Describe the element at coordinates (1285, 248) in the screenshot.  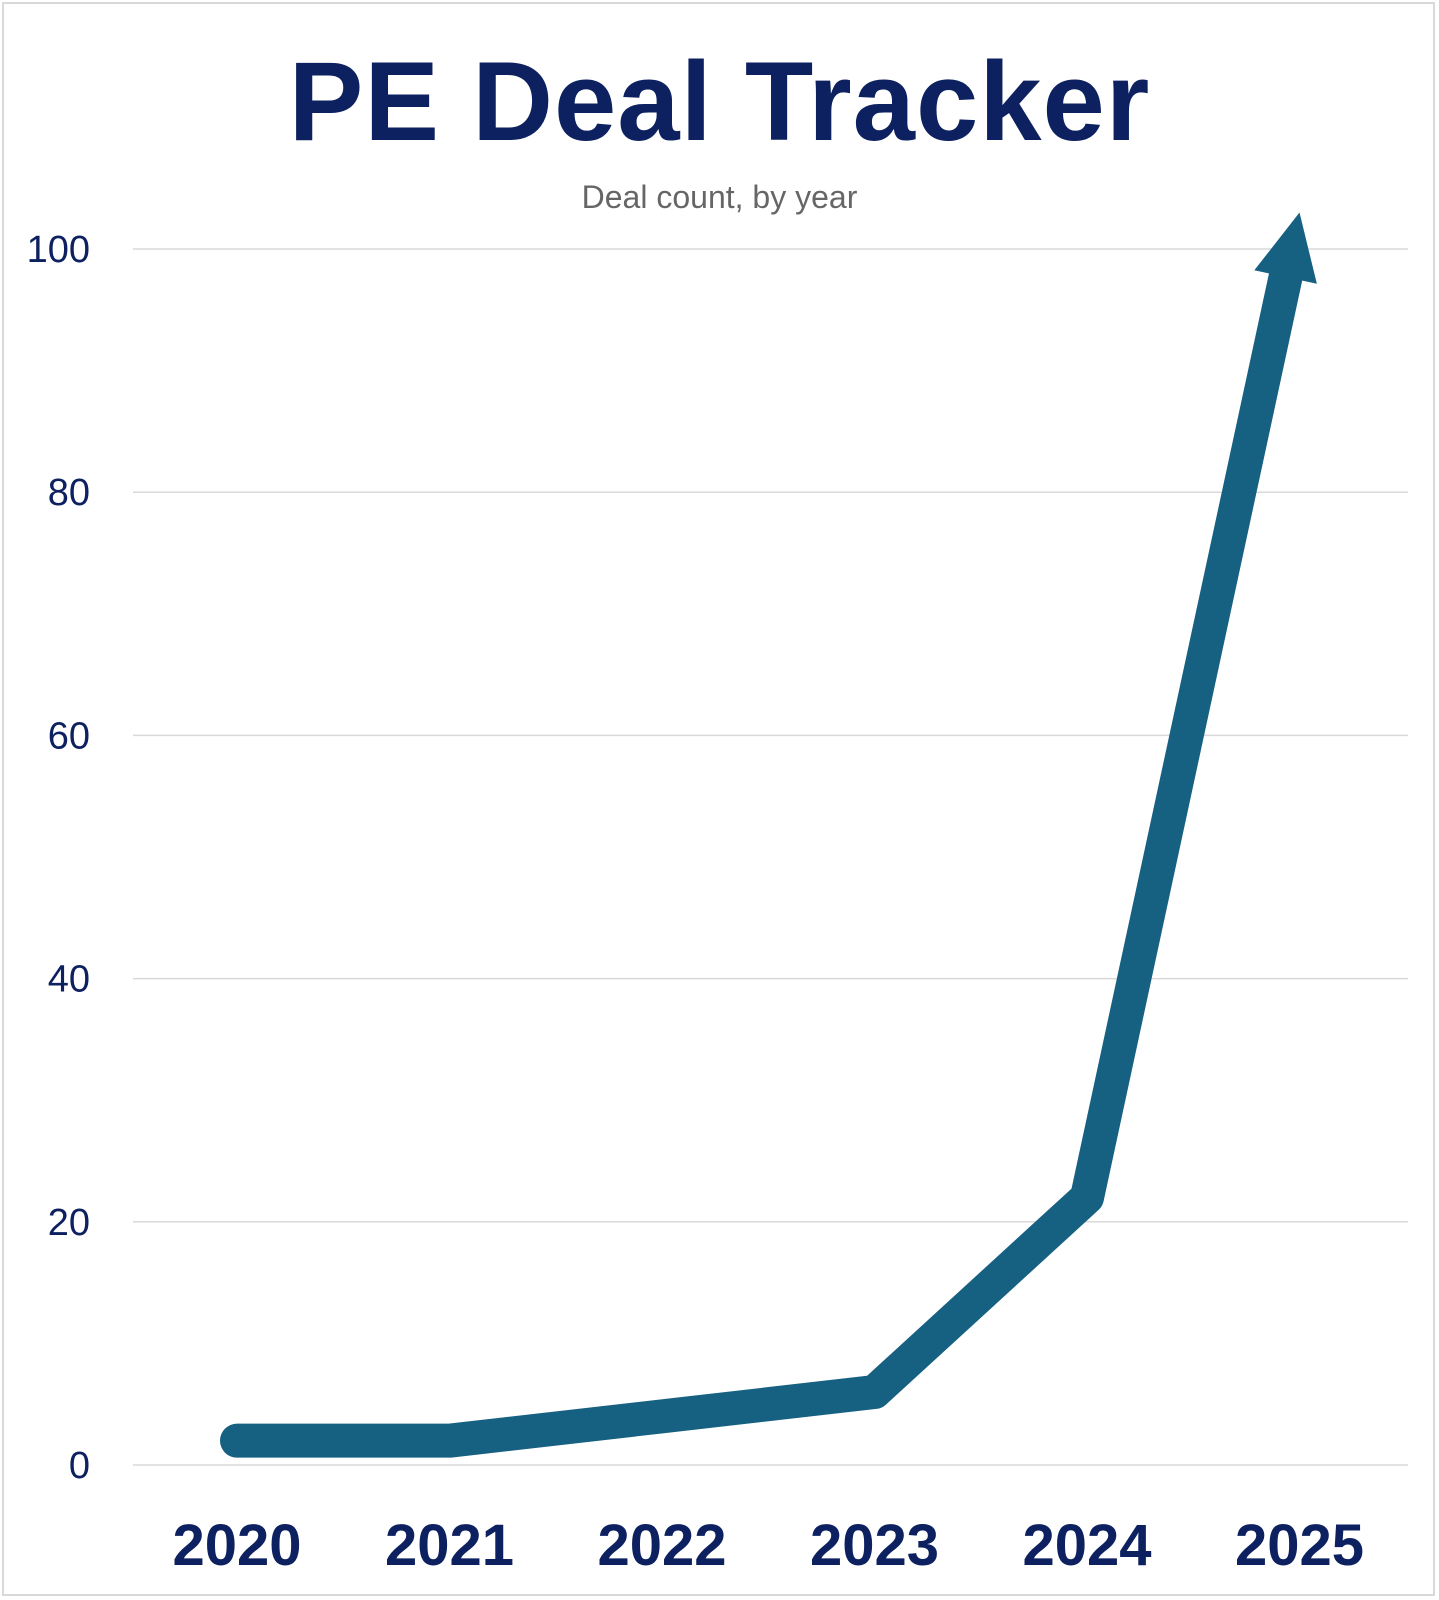
I see `arrow-head` at that location.